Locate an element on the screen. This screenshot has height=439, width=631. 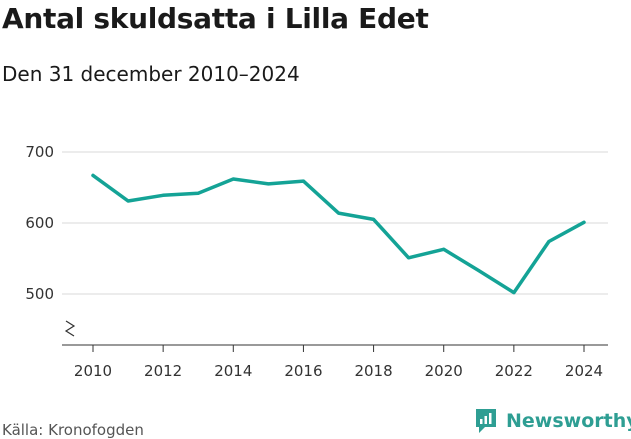
data-point-2011 is located at coordinates (128, 201).